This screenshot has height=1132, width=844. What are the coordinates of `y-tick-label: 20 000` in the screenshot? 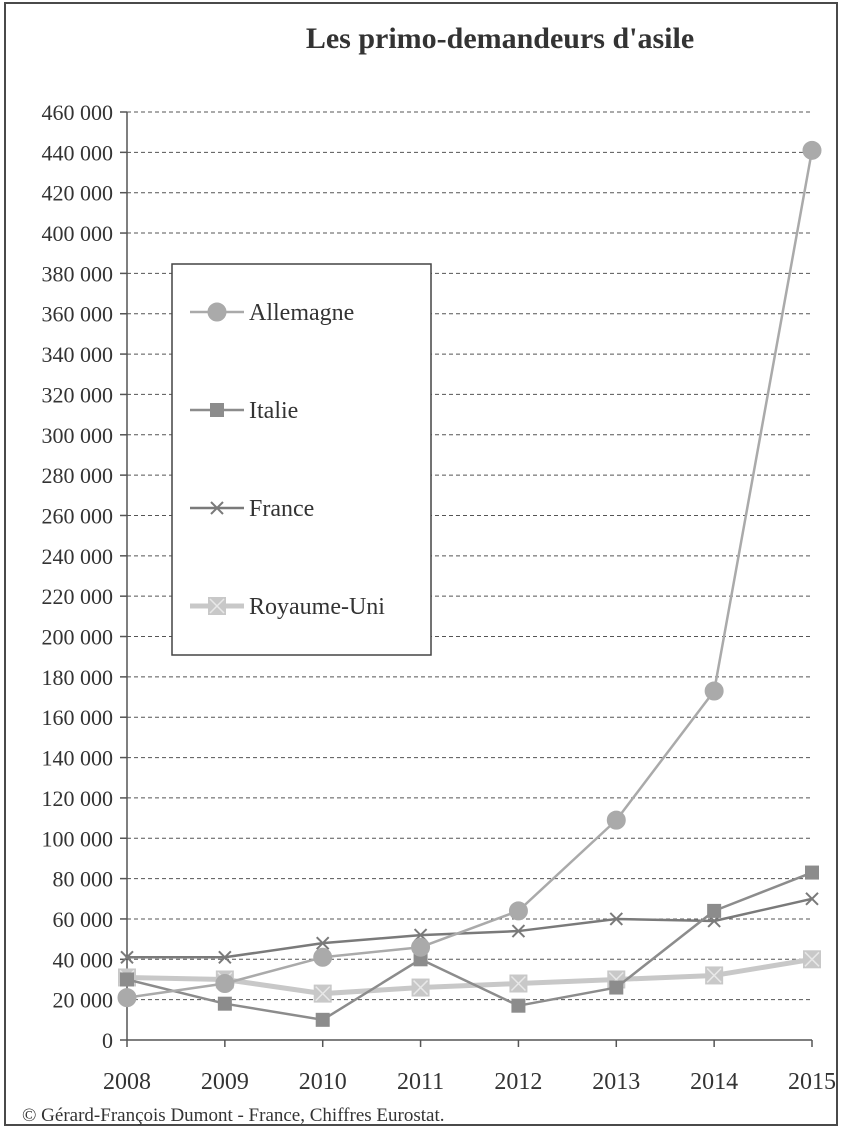 It's located at (83, 1000).